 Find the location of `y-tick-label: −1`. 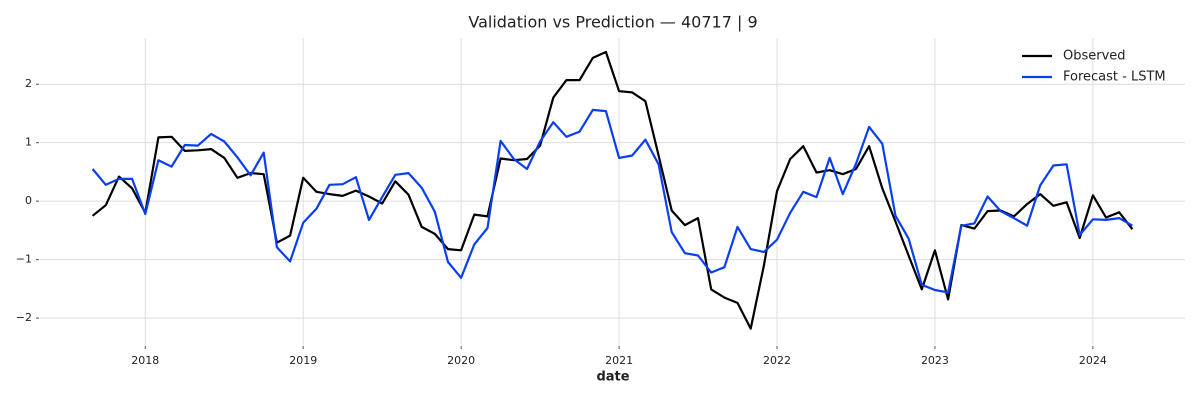

y-tick-label: −1 is located at coordinates (24, 259).